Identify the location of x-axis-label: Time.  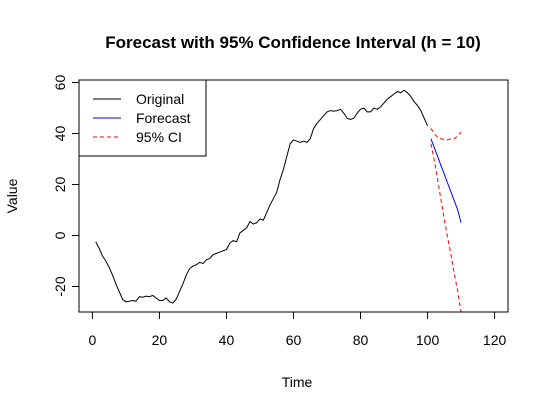
(297, 382).